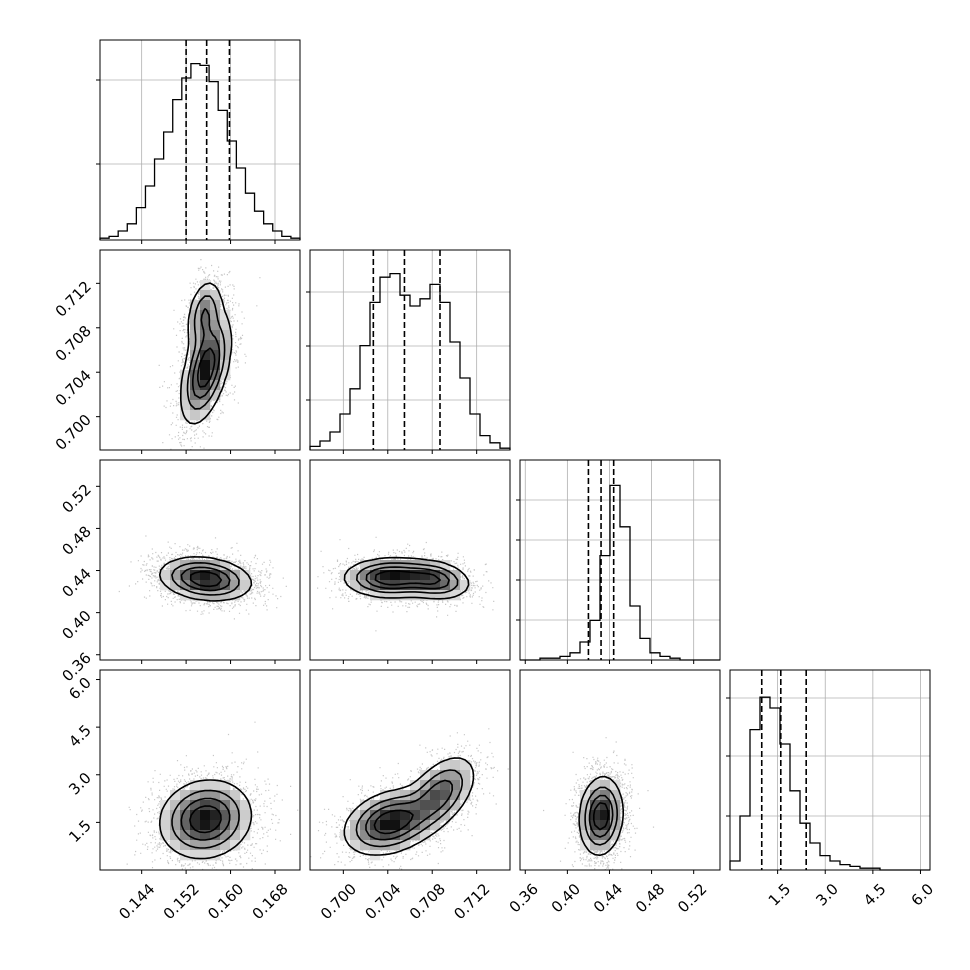  Describe the element at coordinates (136, 901) in the screenshot. I see `x-tick-label: 0.144` at that location.